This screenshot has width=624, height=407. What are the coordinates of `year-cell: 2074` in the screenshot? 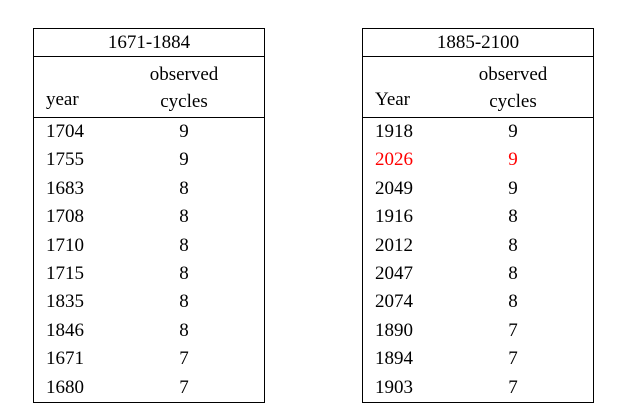 It's located at (394, 302).